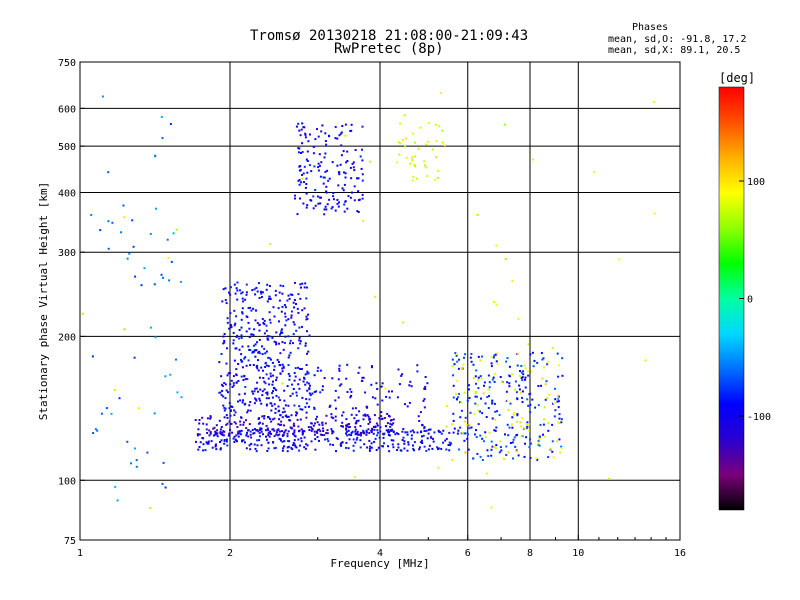 The width and height of the screenshot is (800, 600). What do you see at coordinates (67, 109) in the screenshot?
I see `y-tick-label: 600` at bounding box center [67, 109].